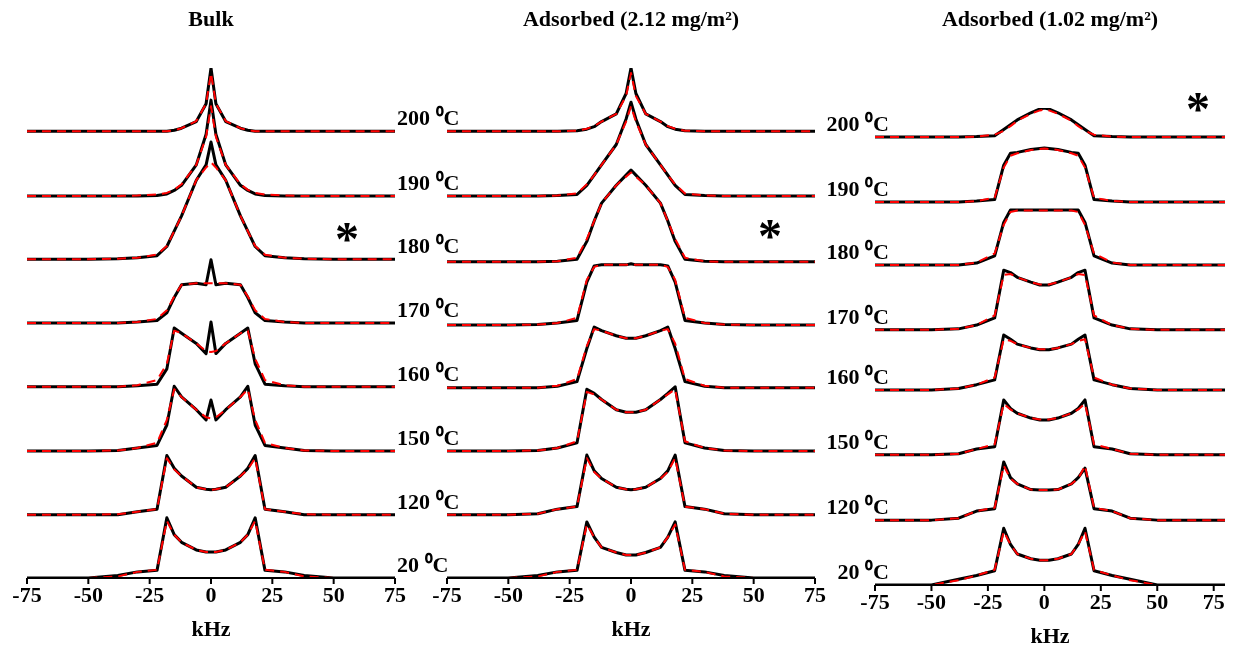  I want to click on chart-title: Adsorbed (2.12 mg/m²), so click(631, 19).